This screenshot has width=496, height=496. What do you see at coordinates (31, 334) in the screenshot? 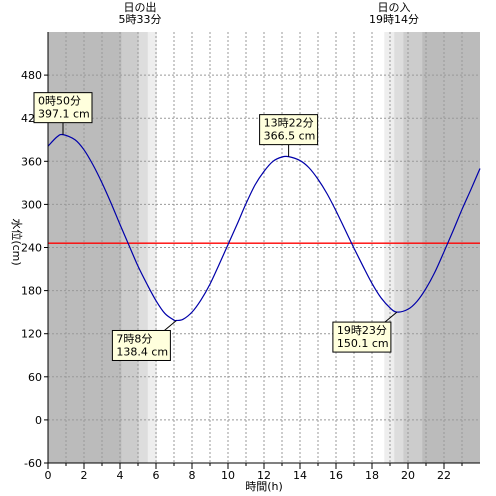
I see `y-tick-label: 120` at bounding box center [31, 334].